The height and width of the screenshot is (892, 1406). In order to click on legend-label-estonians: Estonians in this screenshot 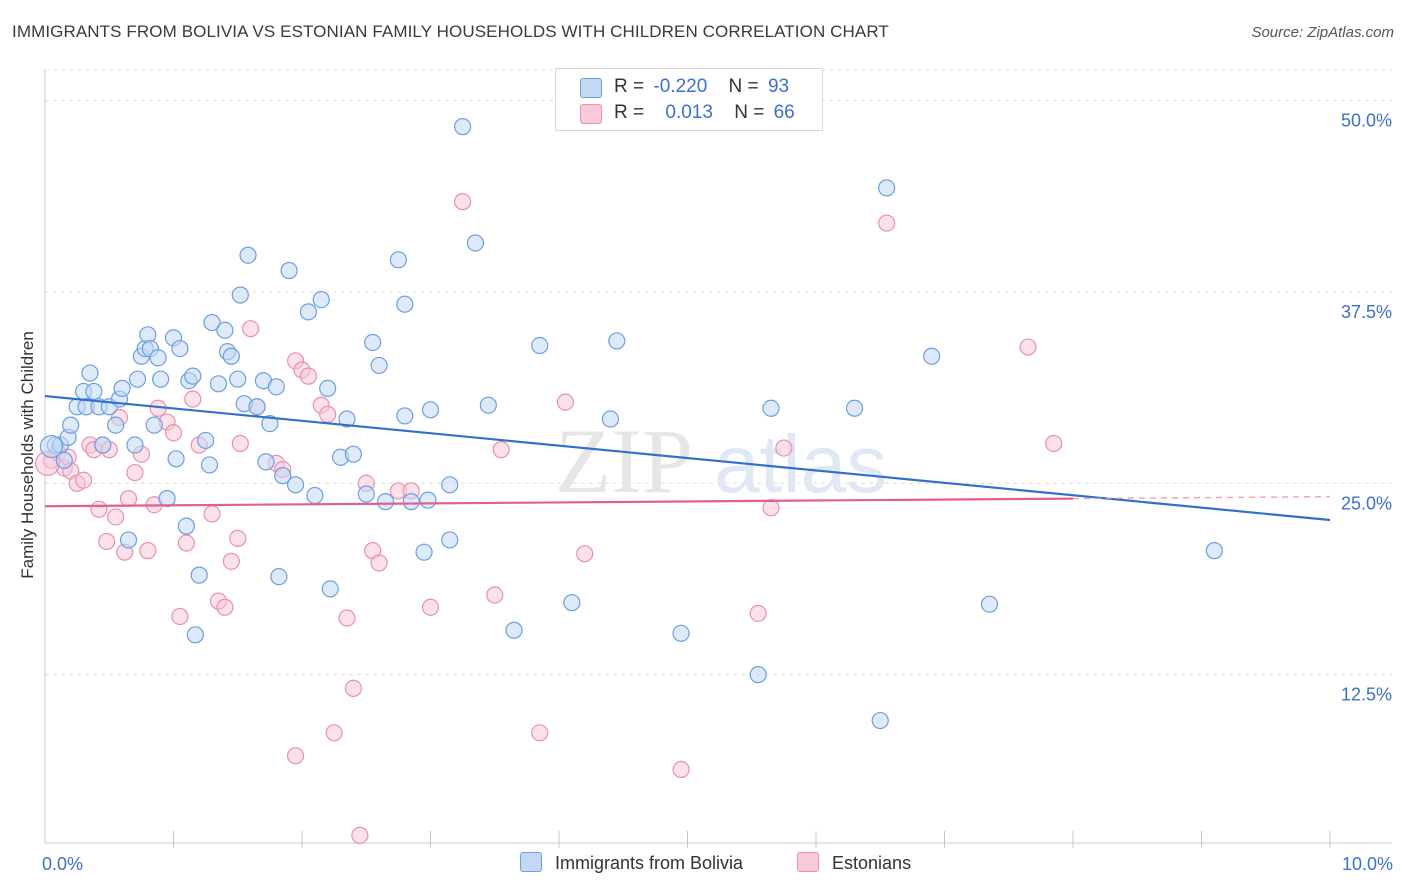, I will do `click(872, 863)`.